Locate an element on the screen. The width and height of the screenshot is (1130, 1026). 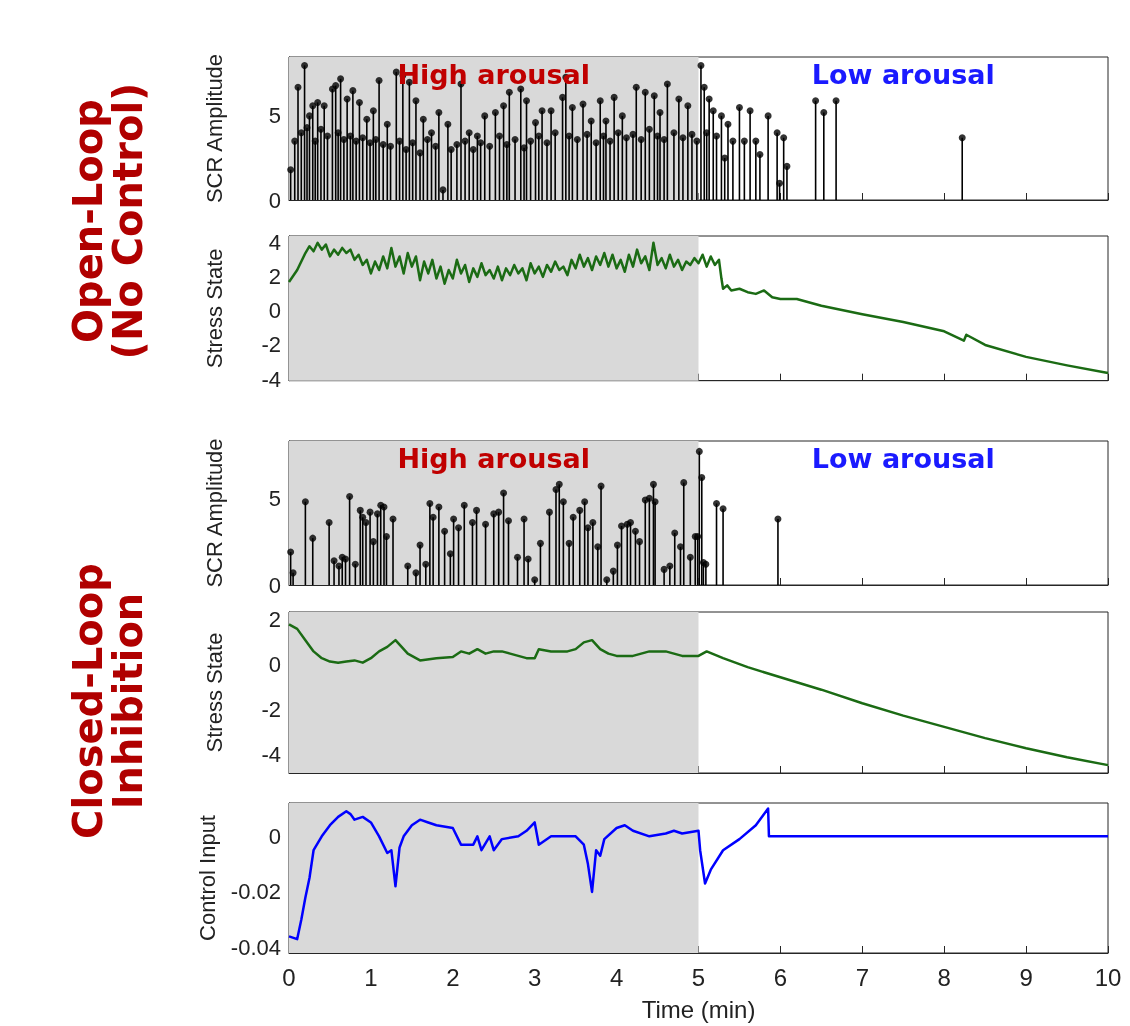
text: Open-Loop (No Control) is located at coordinates (108, 221).